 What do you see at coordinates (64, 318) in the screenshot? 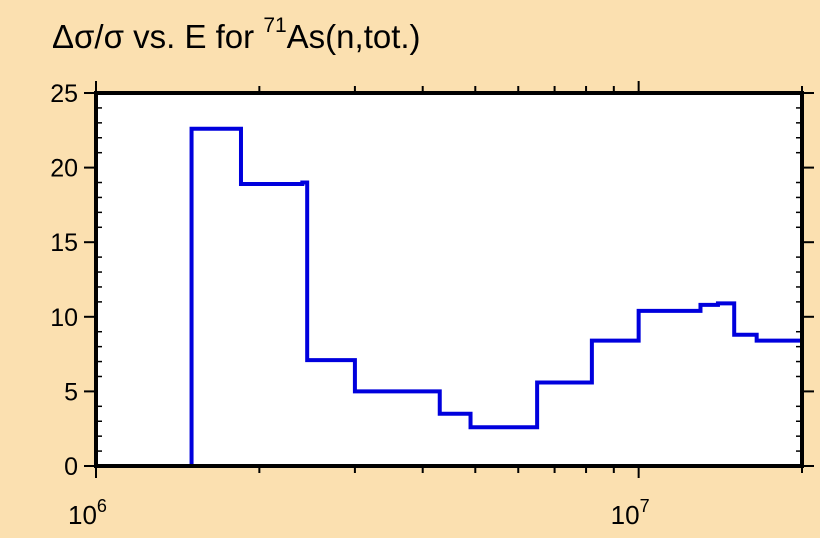
I see `y-tick-label: 10` at bounding box center [64, 318].